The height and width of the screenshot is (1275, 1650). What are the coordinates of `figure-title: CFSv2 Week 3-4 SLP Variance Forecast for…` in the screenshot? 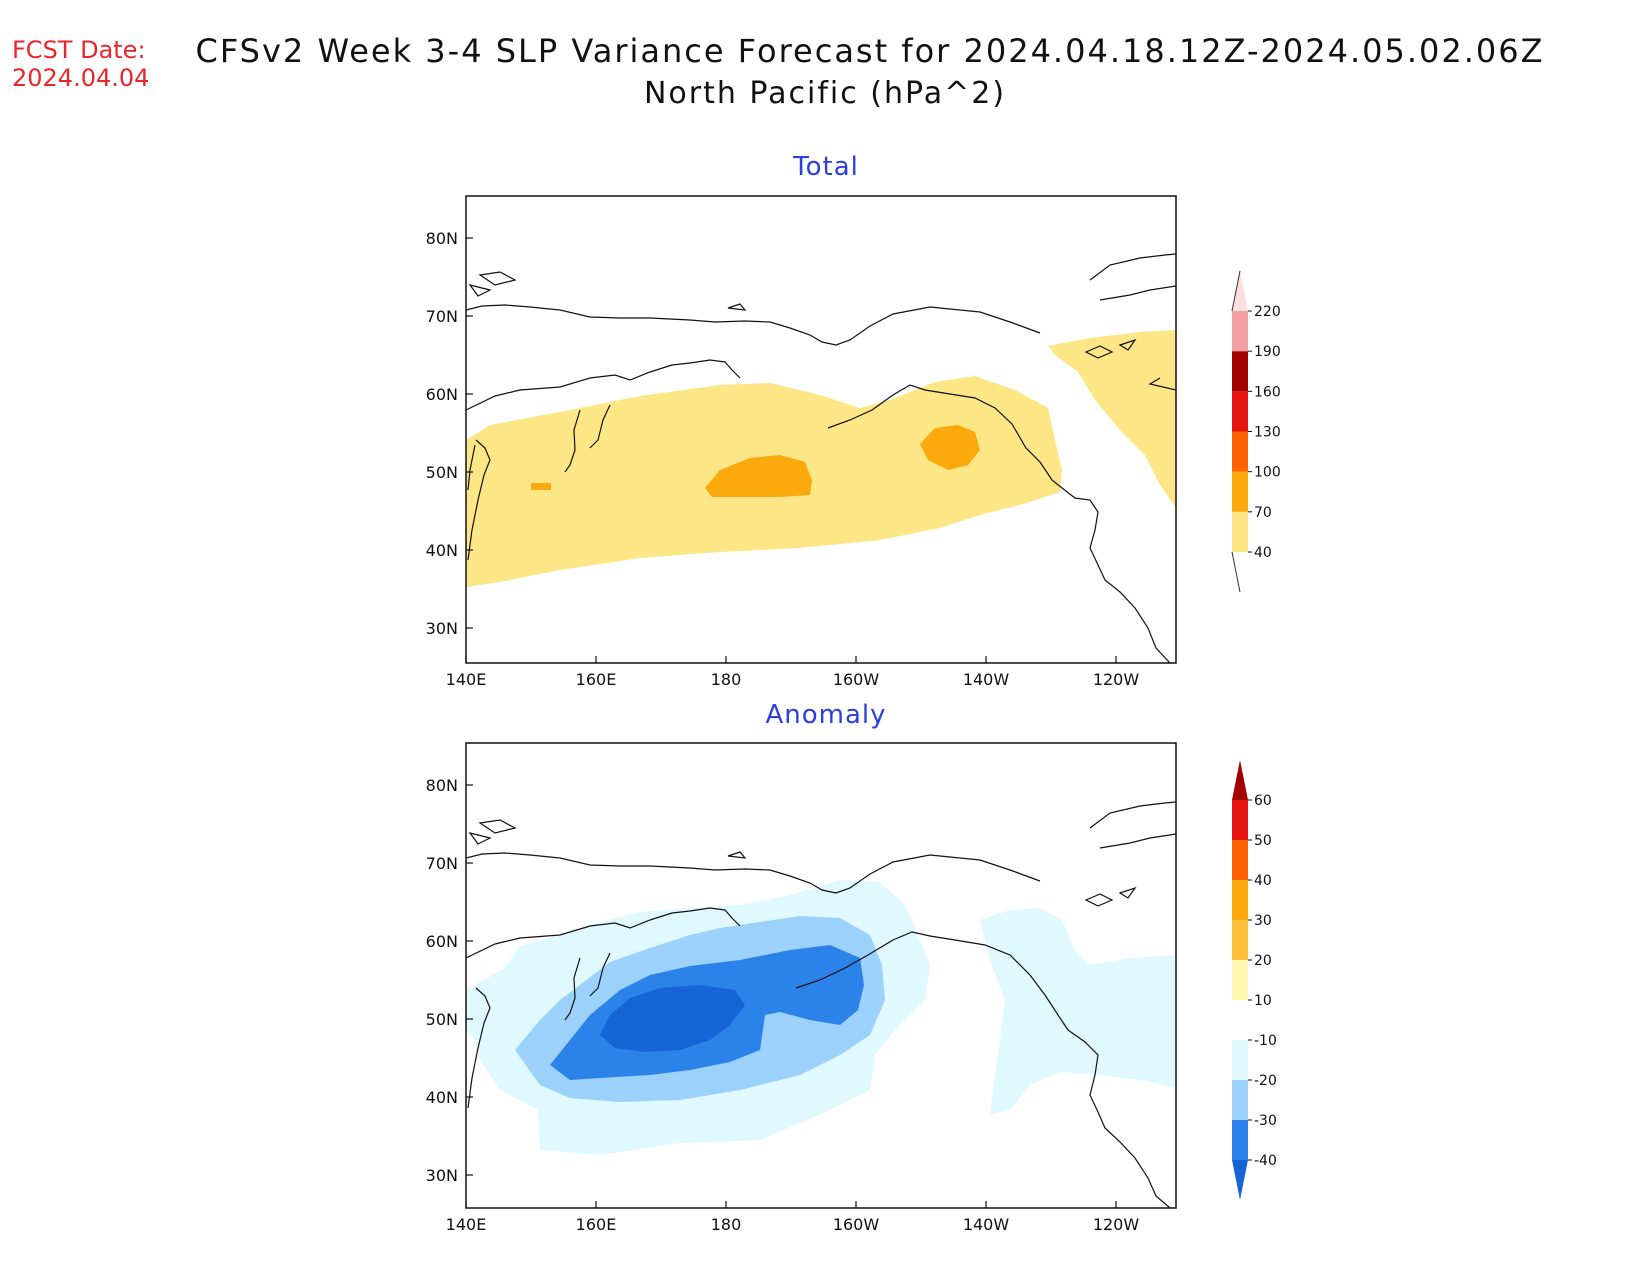 It's located at (870, 51).